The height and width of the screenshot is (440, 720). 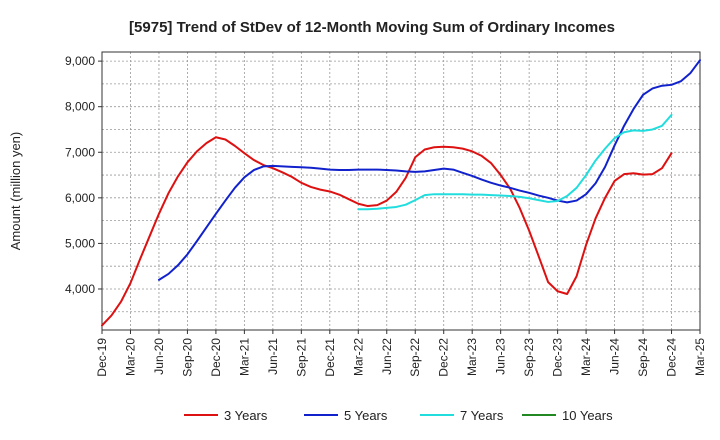 What do you see at coordinates (244, 357) in the screenshot?
I see `x-tick-label: Mar-21` at bounding box center [244, 357].